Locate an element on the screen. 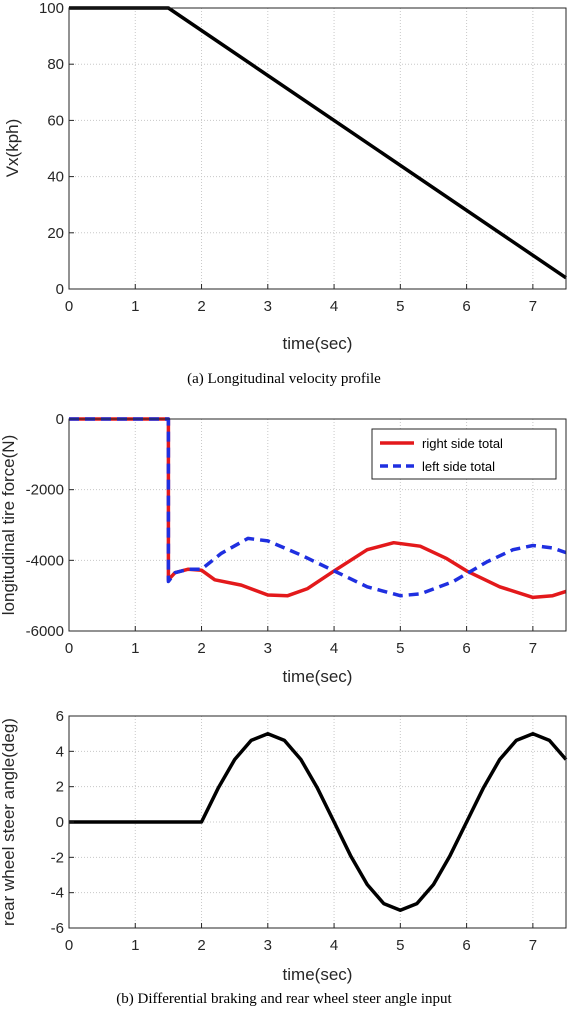 The width and height of the screenshot is (569, 1013). y-tick-label: -6 is located at coordinates (57, 928).